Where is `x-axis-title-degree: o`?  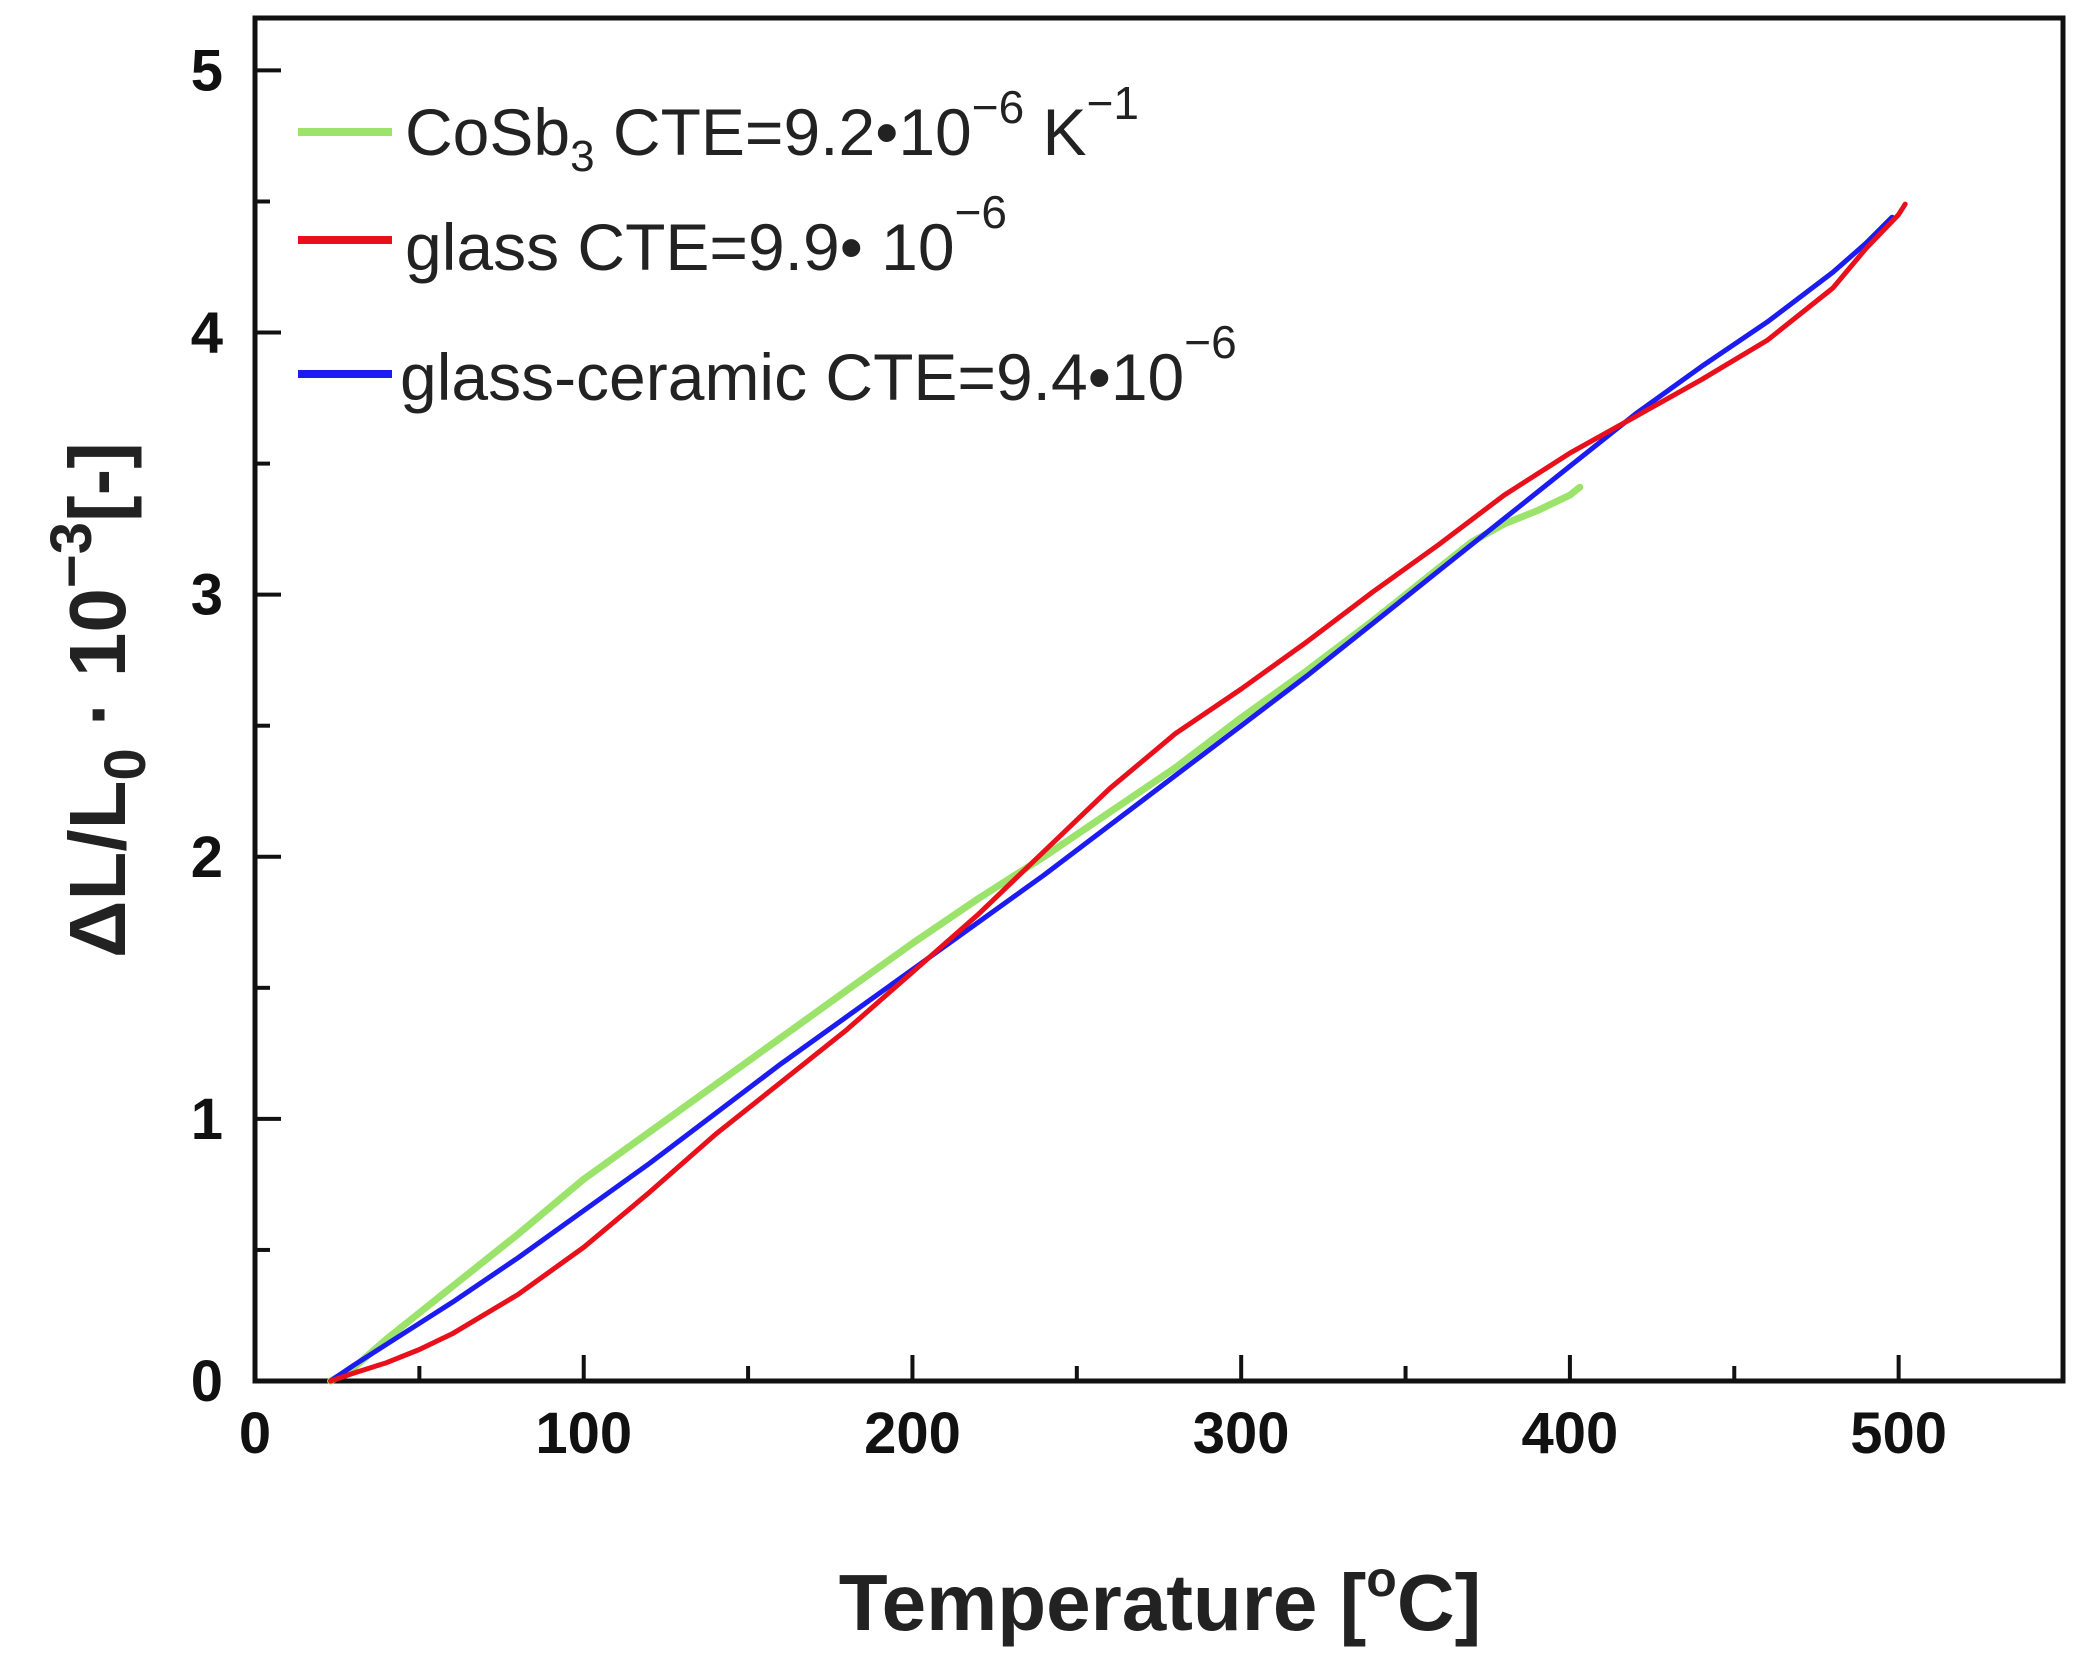
x-axis-title-degree: o is located at coordinates (1381, 1579).